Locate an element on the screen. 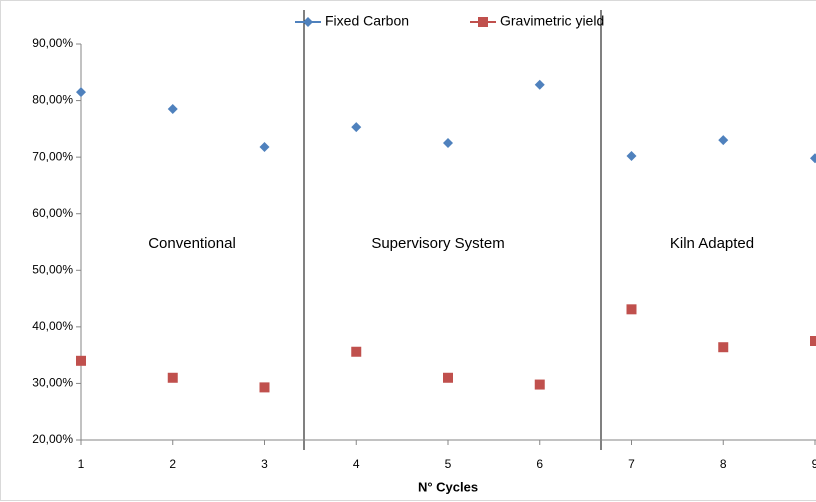 The image size is (816, 502). y-tick-label: 20,00% is located at coordinates (52, 439).